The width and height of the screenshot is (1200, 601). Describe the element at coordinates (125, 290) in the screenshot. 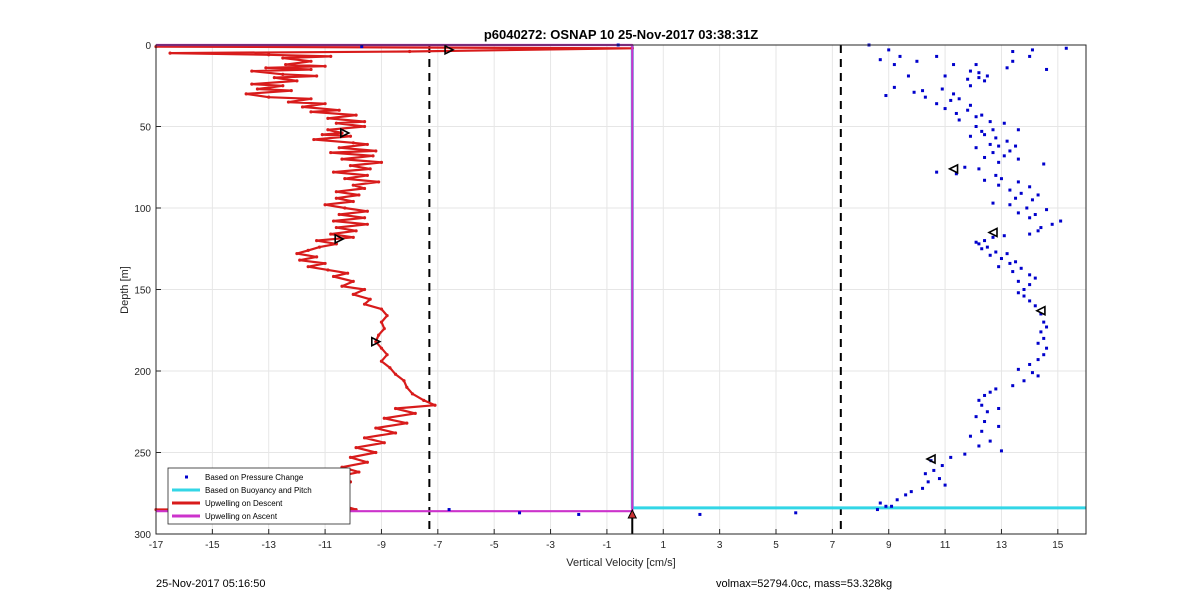

I see `y-axis-label: Depth [m]` at that location.